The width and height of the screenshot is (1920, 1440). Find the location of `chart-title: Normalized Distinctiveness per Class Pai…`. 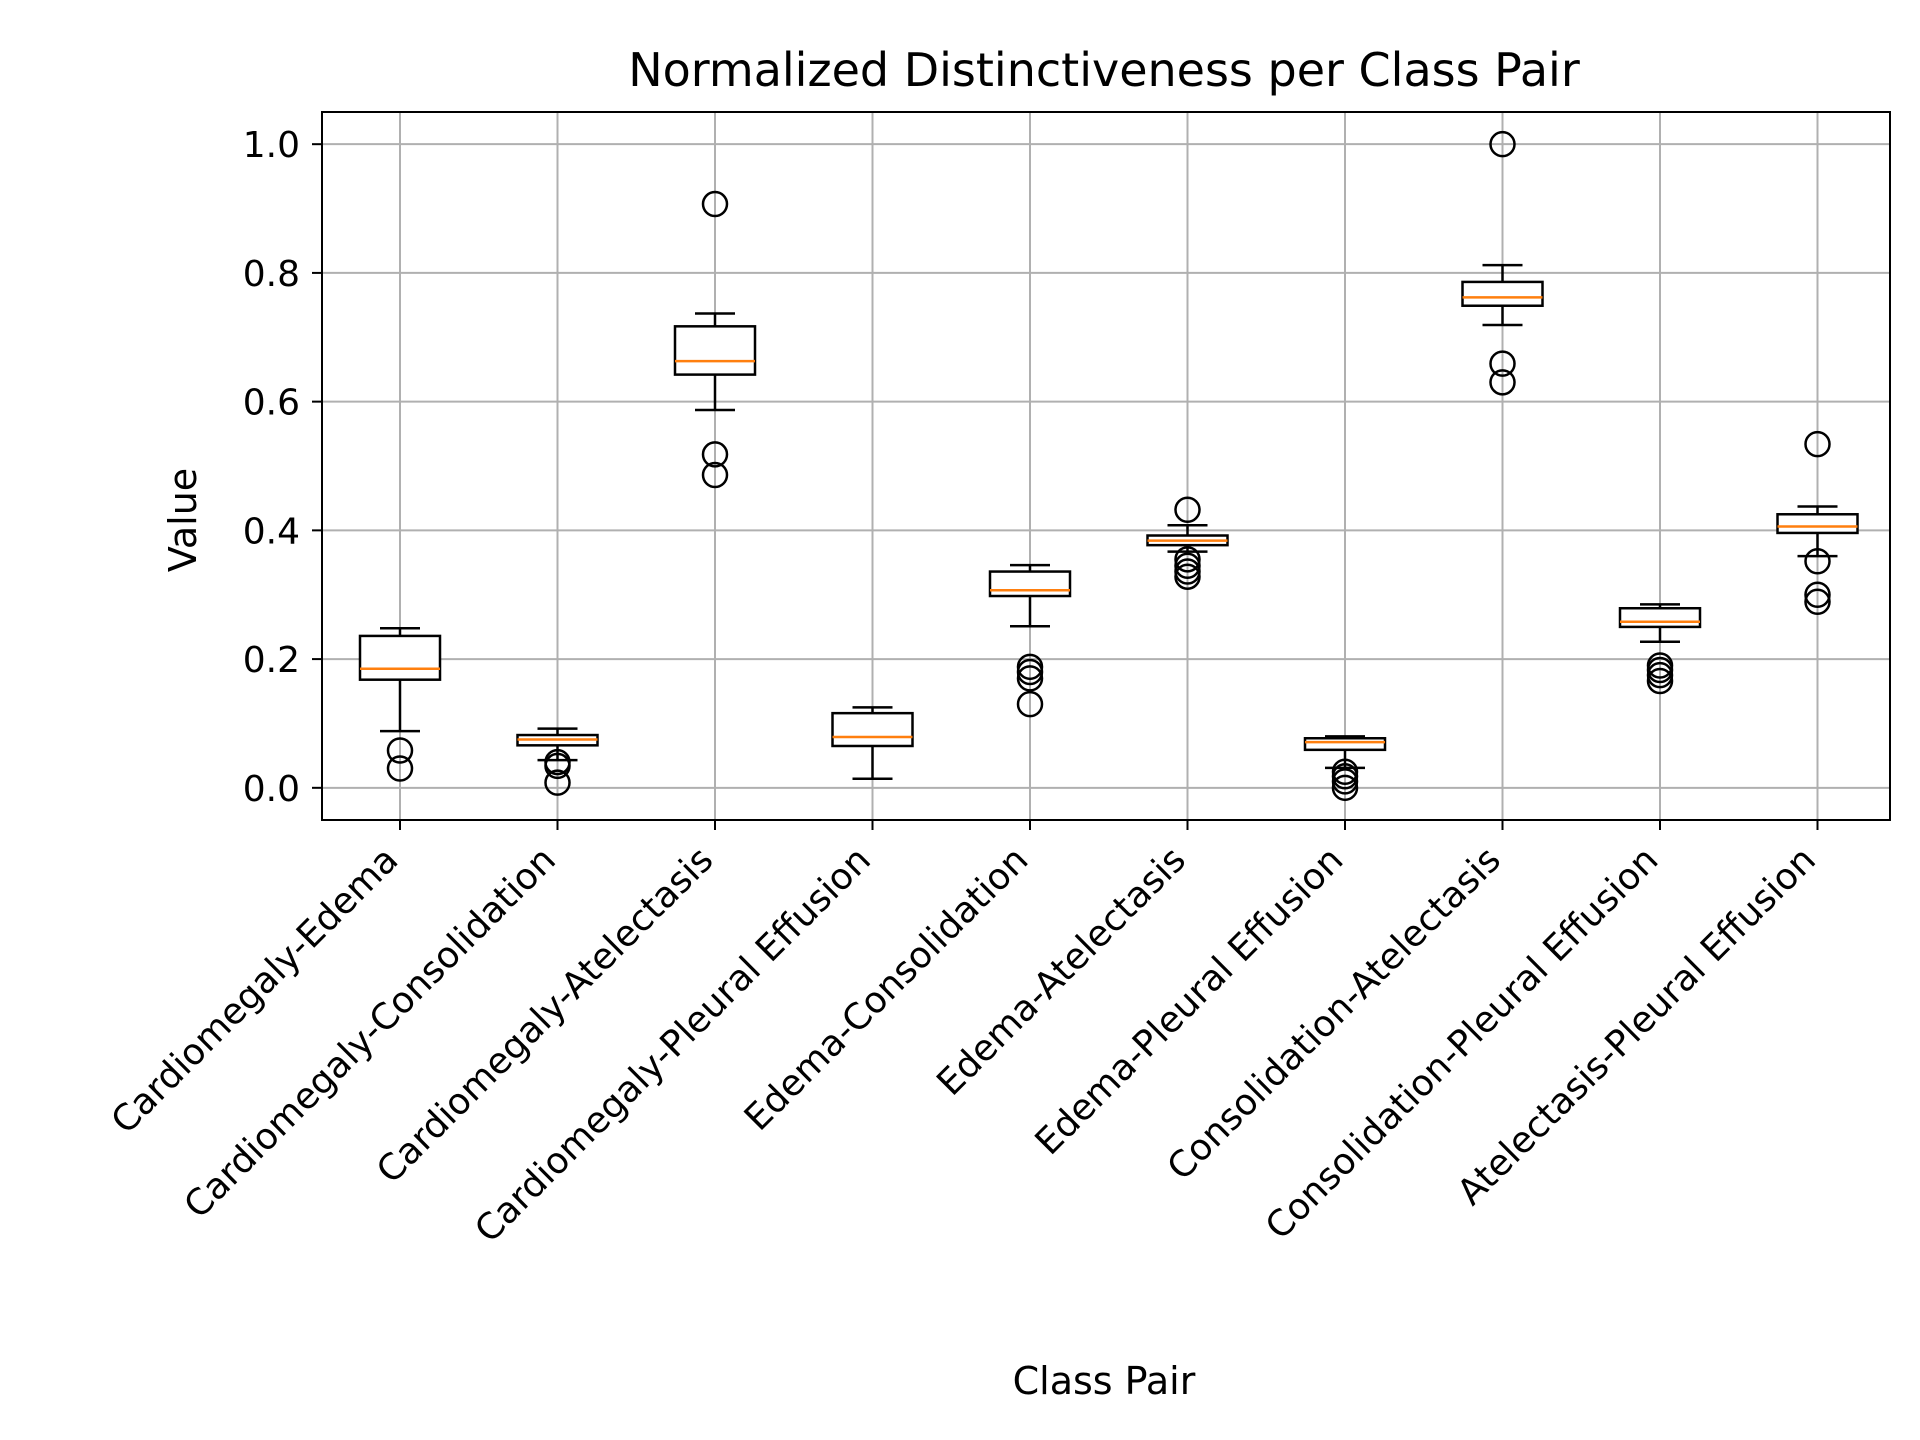

chart-title: Normalized Distinctiveness per Class Pai… is located at coordinates (1104, 70).